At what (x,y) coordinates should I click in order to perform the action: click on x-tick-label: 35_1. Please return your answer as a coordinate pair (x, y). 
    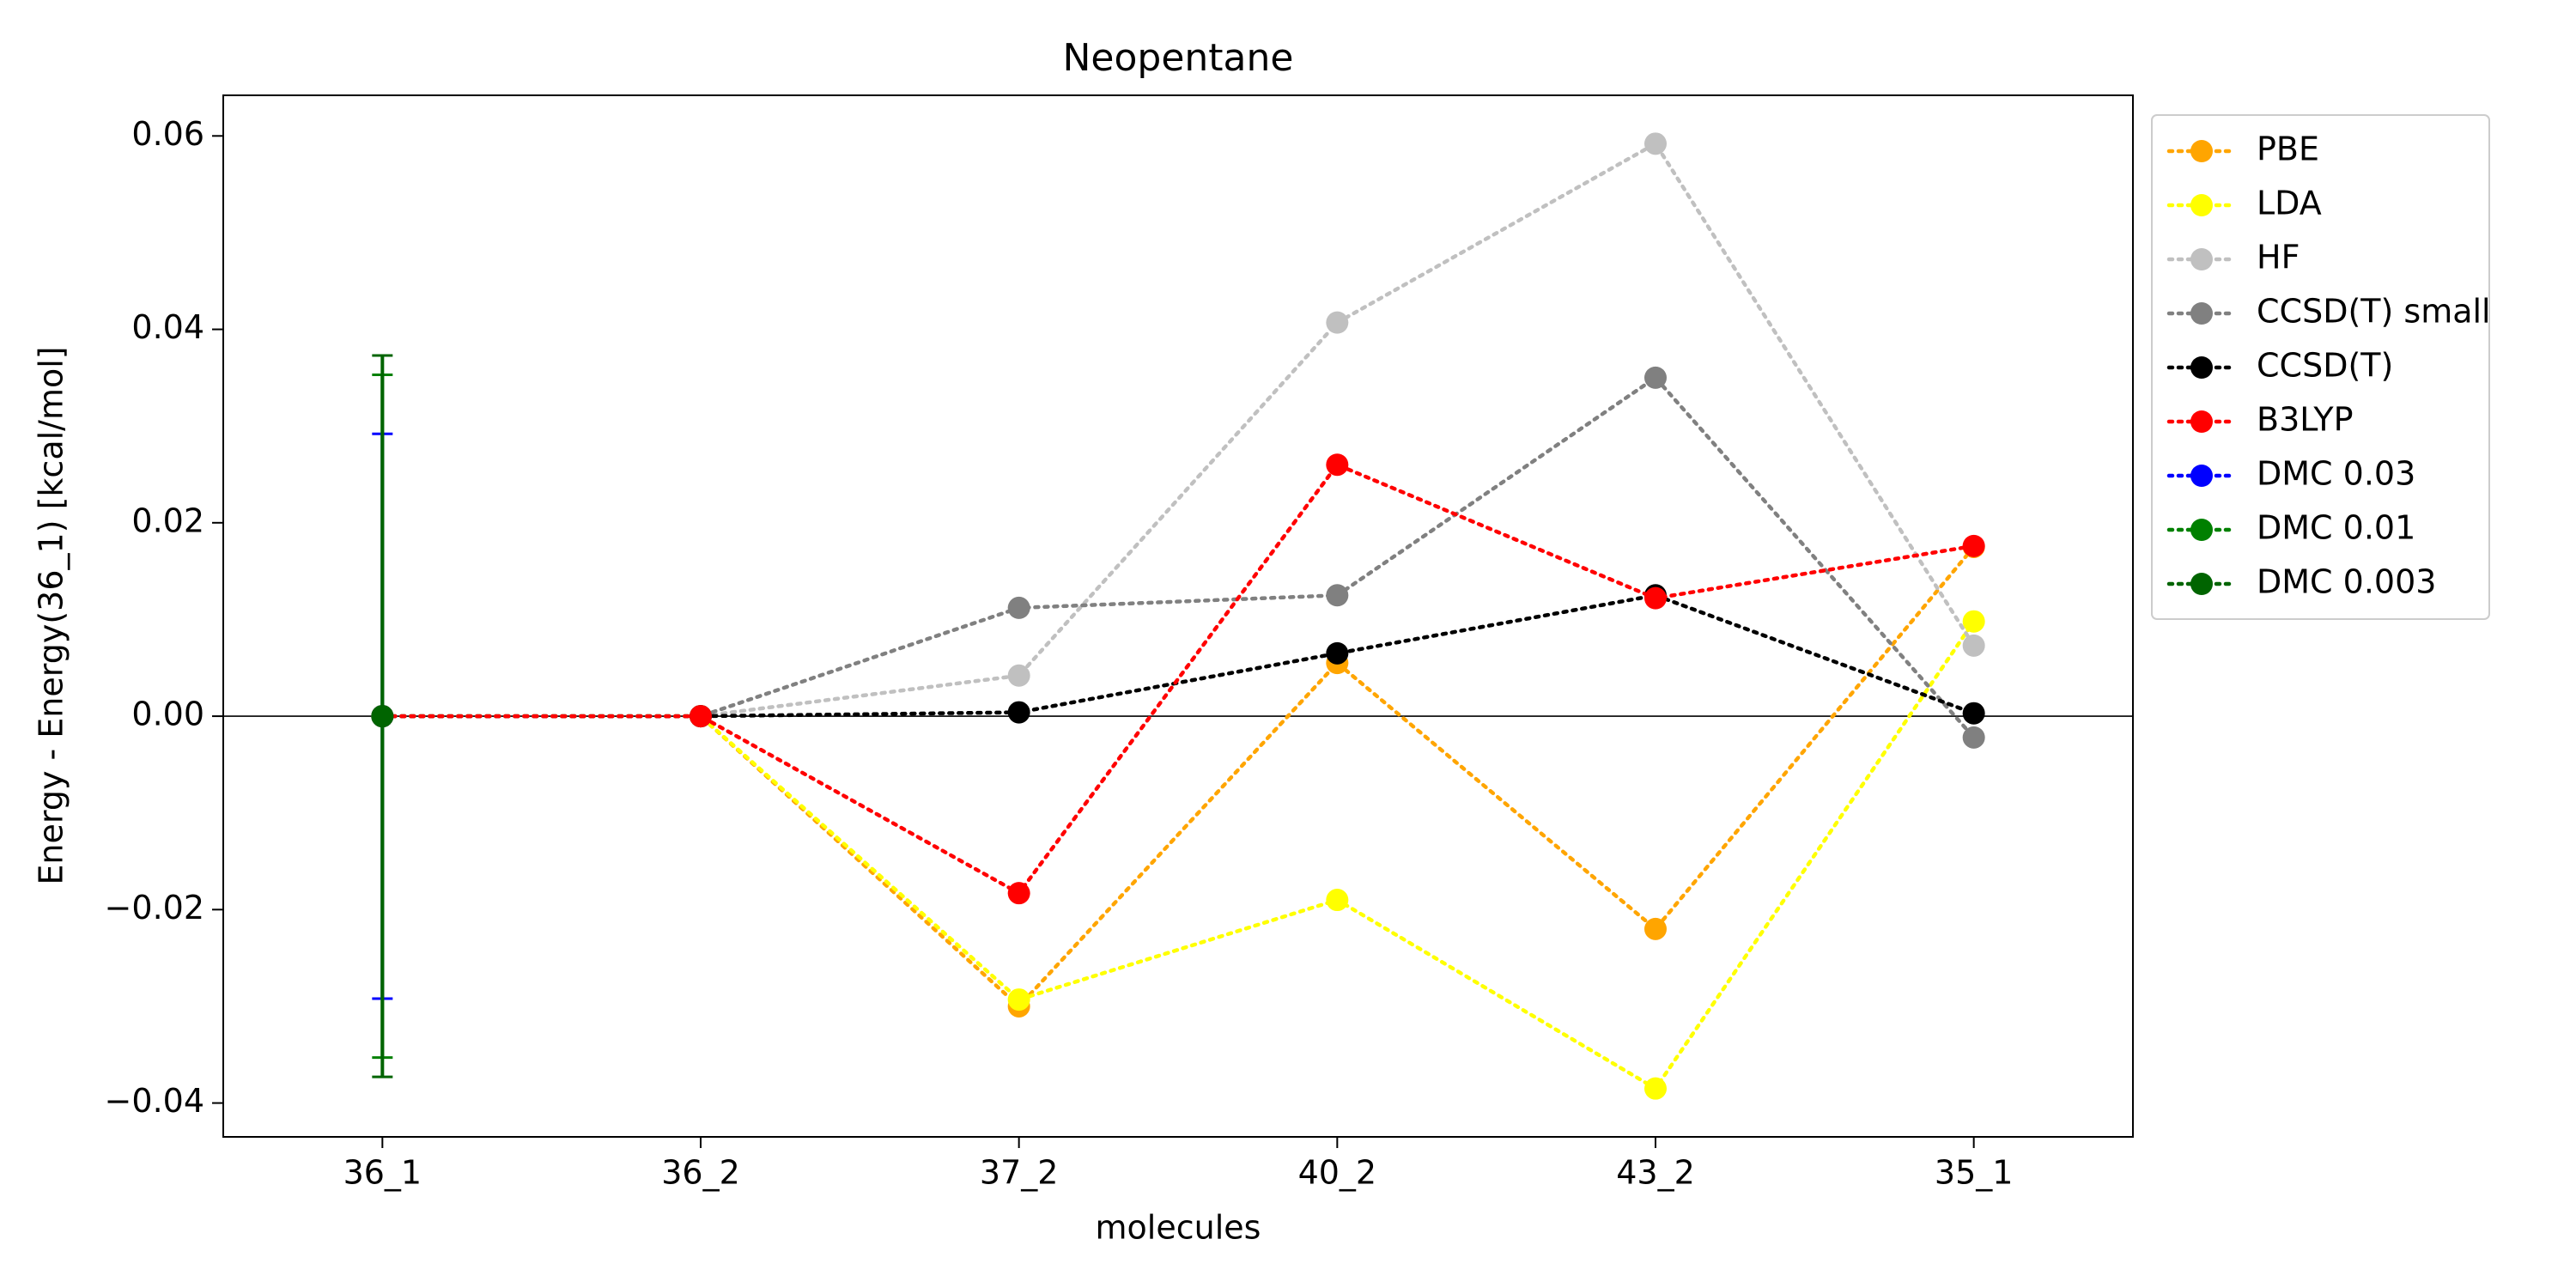
    Looking at the image, I should click on (1975, 1173).